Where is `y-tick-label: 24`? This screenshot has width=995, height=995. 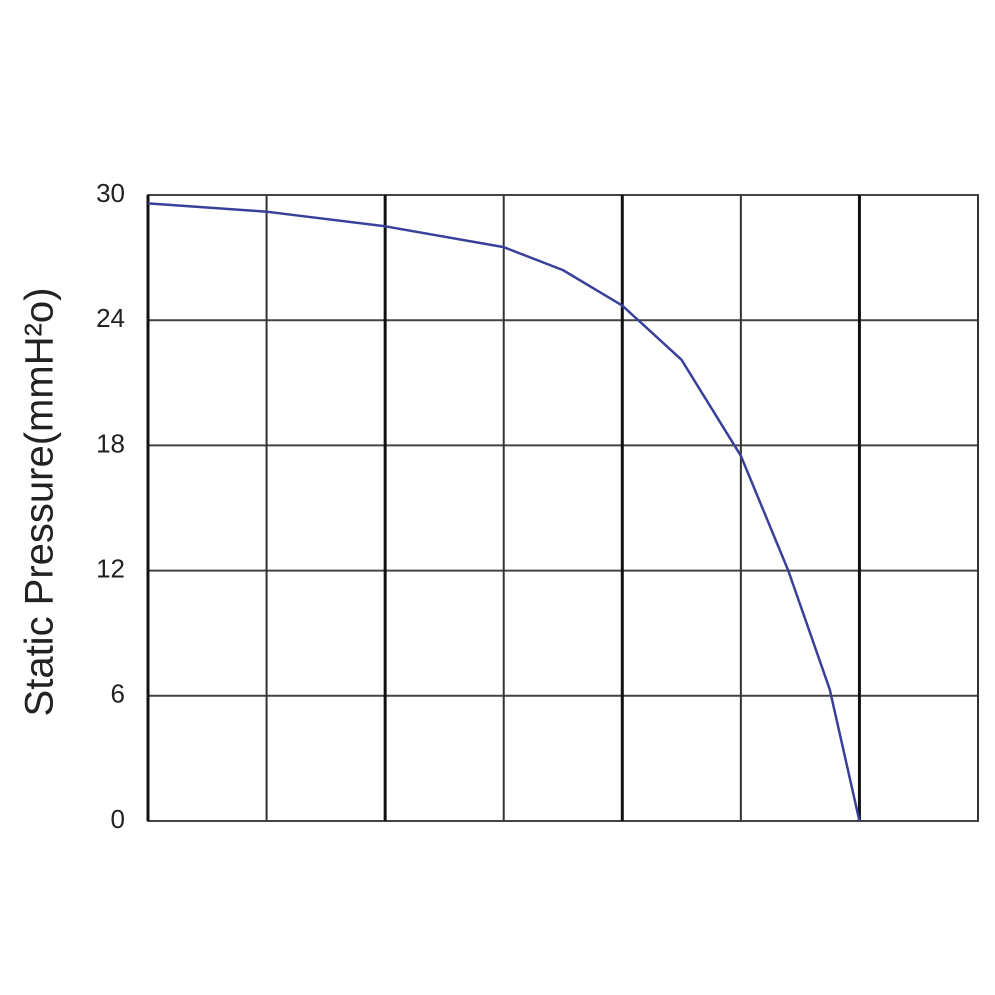 y-tick-label: 24 is located at coordinates (110, 318).